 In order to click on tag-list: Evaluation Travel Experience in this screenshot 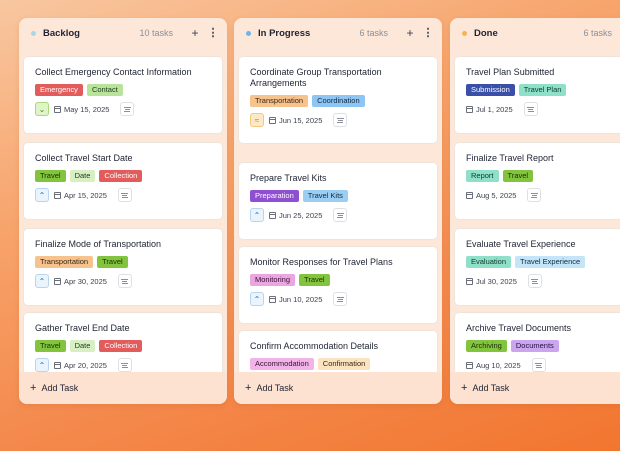, I will do `click(543, 262)`.